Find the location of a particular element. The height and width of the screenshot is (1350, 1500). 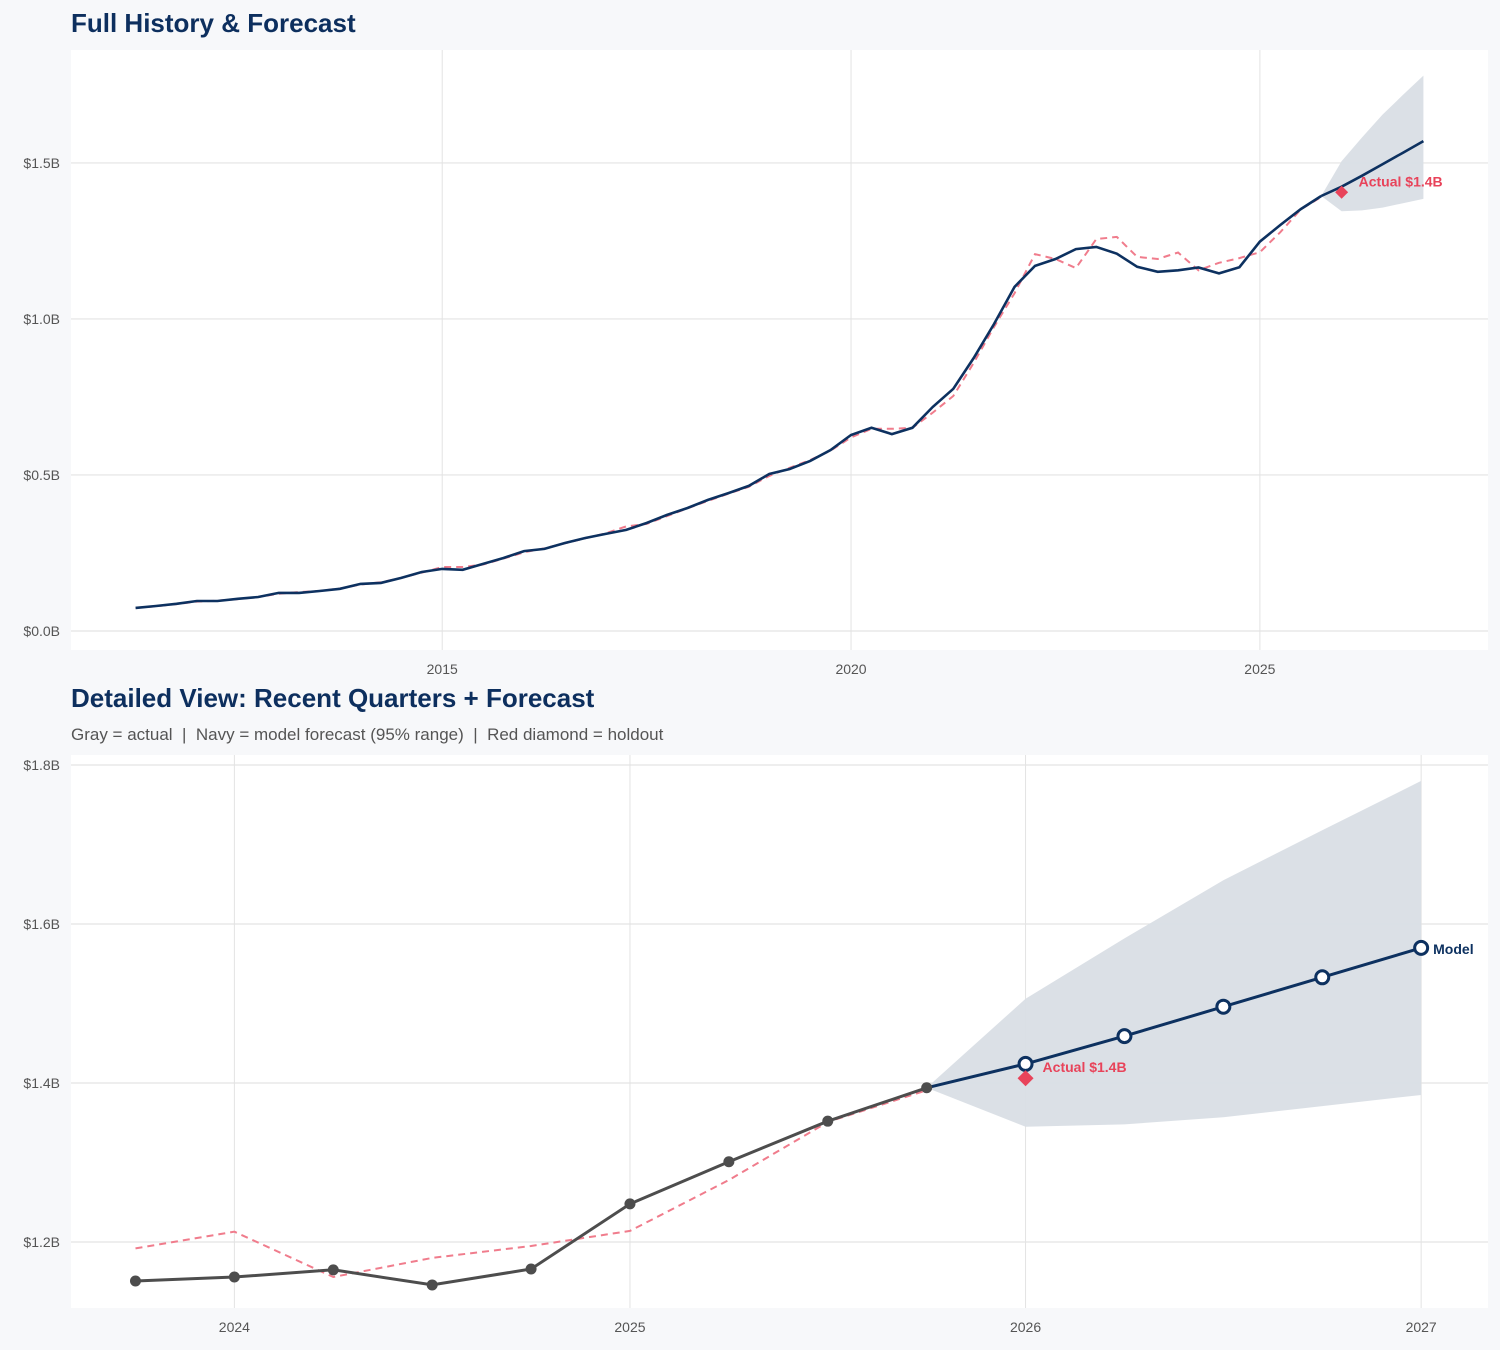

y-tick-label: $1.5B is located at coordinates (41, 163).